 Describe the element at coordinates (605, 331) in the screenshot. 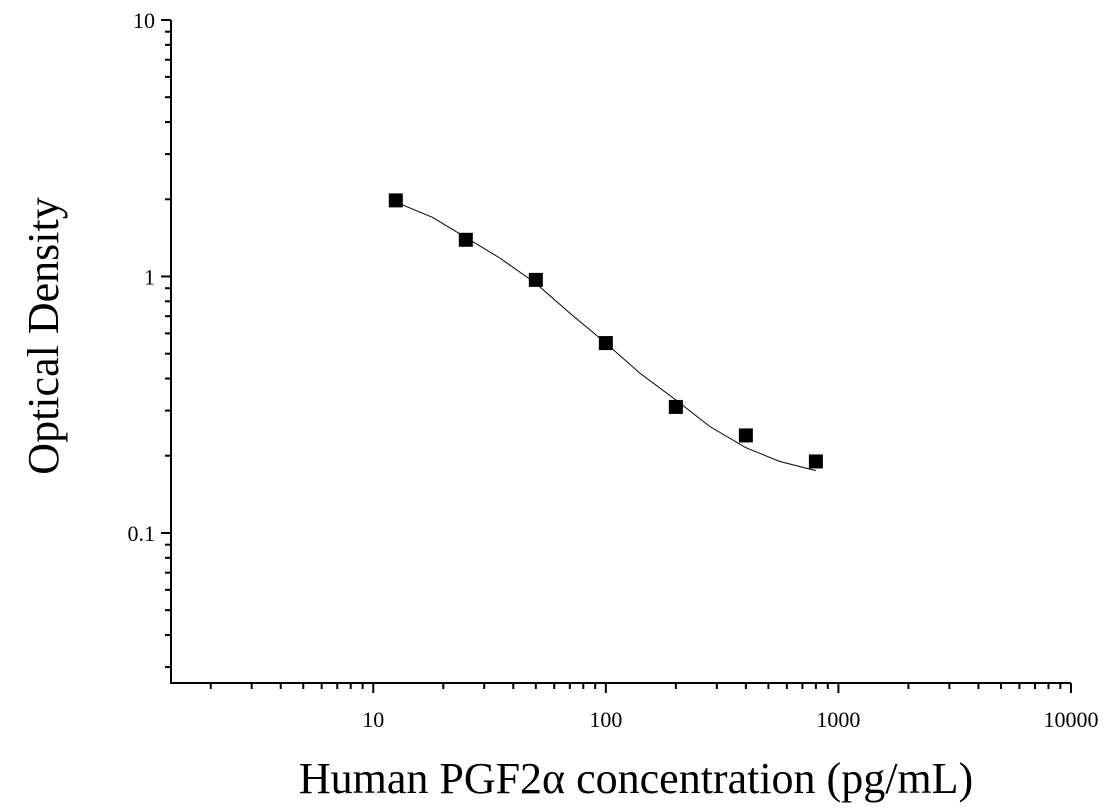

I see `data-points` at that location.